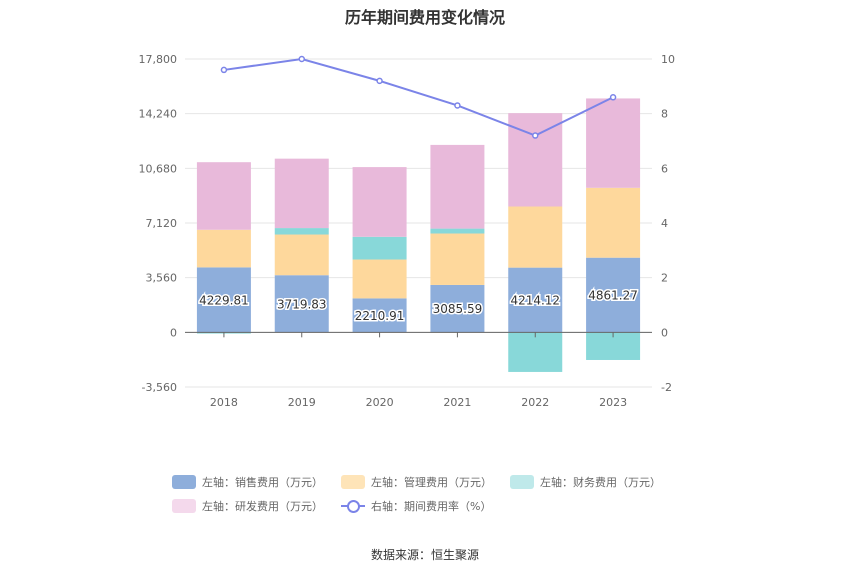  Describe the element at coordinates (353, 482) in the screenshot. I see `legend-swatch-admin` at that location.